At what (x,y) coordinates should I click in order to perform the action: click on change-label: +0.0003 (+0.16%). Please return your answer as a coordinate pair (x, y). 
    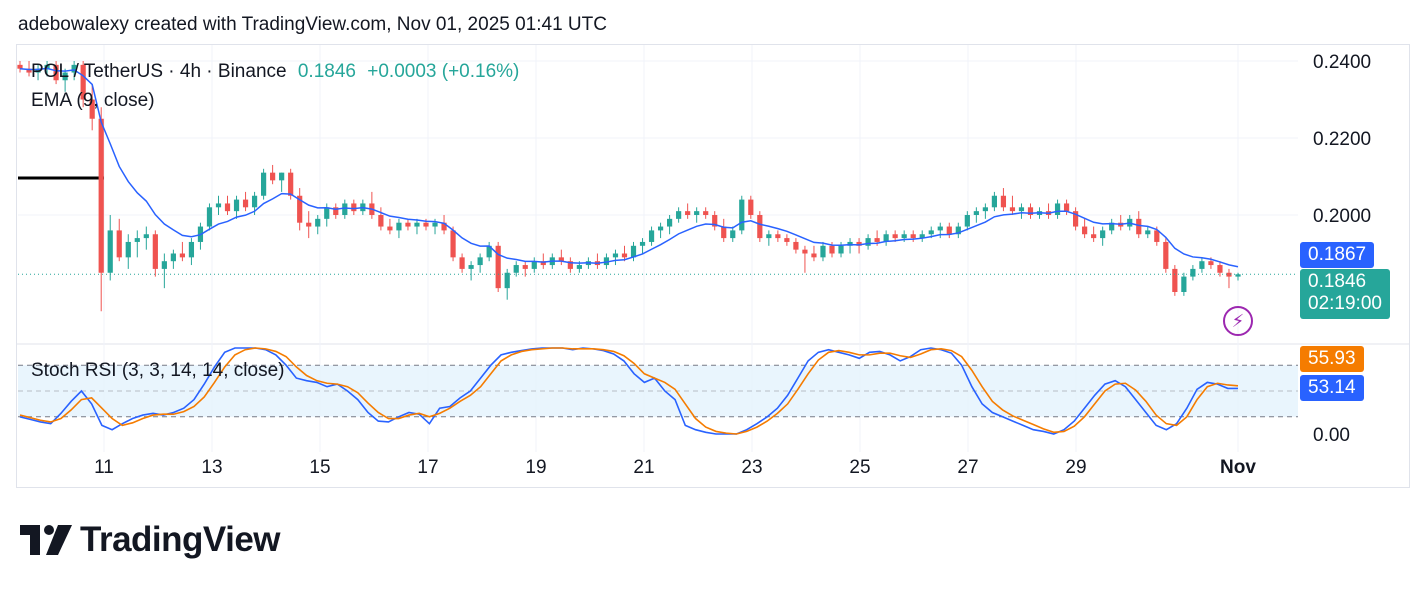
    Looking at the image, I should click on (443, 71).